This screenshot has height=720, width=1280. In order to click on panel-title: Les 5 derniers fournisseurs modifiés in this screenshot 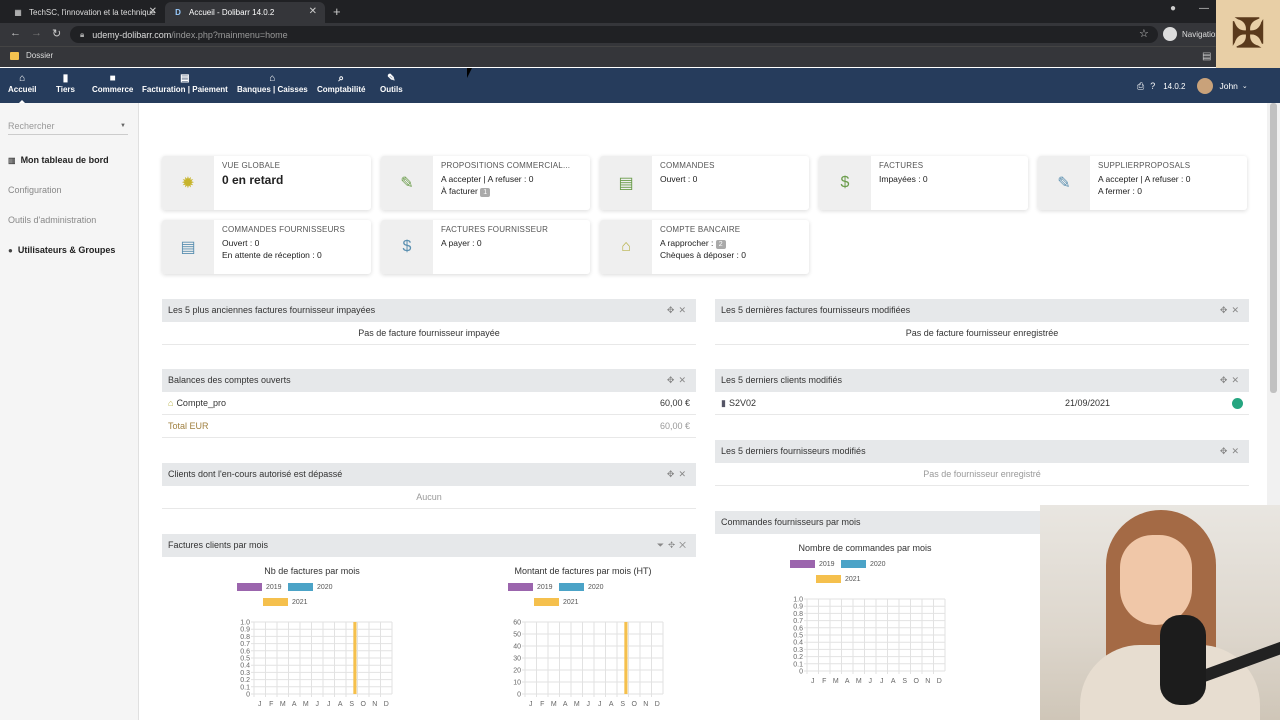, I will do `click(793, 451)`.